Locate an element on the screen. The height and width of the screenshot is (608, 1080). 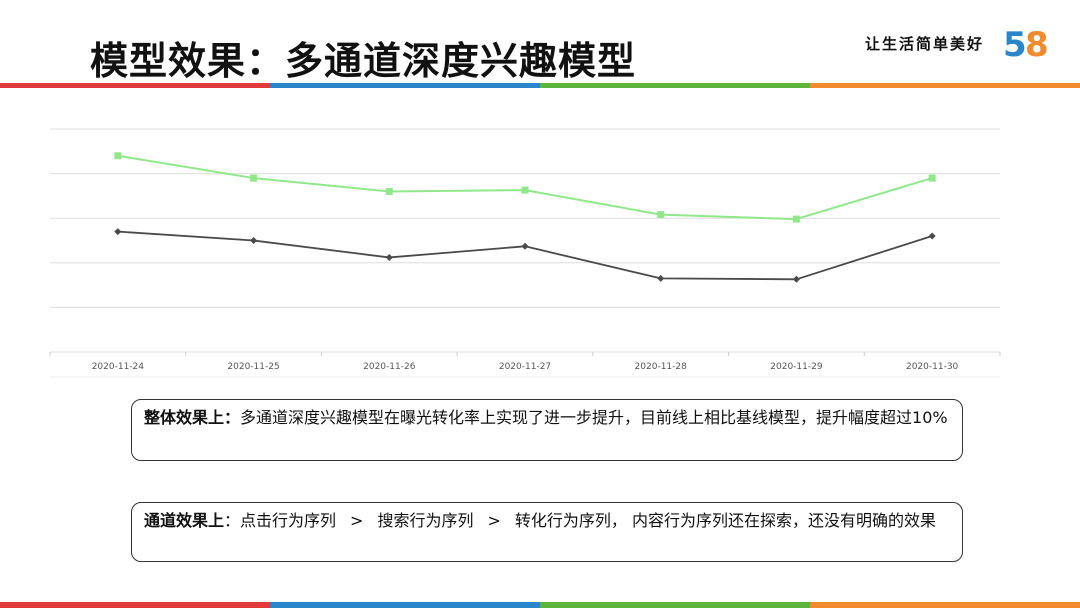
brand-logo: 5 8 is located at coordinates (1026, 43).